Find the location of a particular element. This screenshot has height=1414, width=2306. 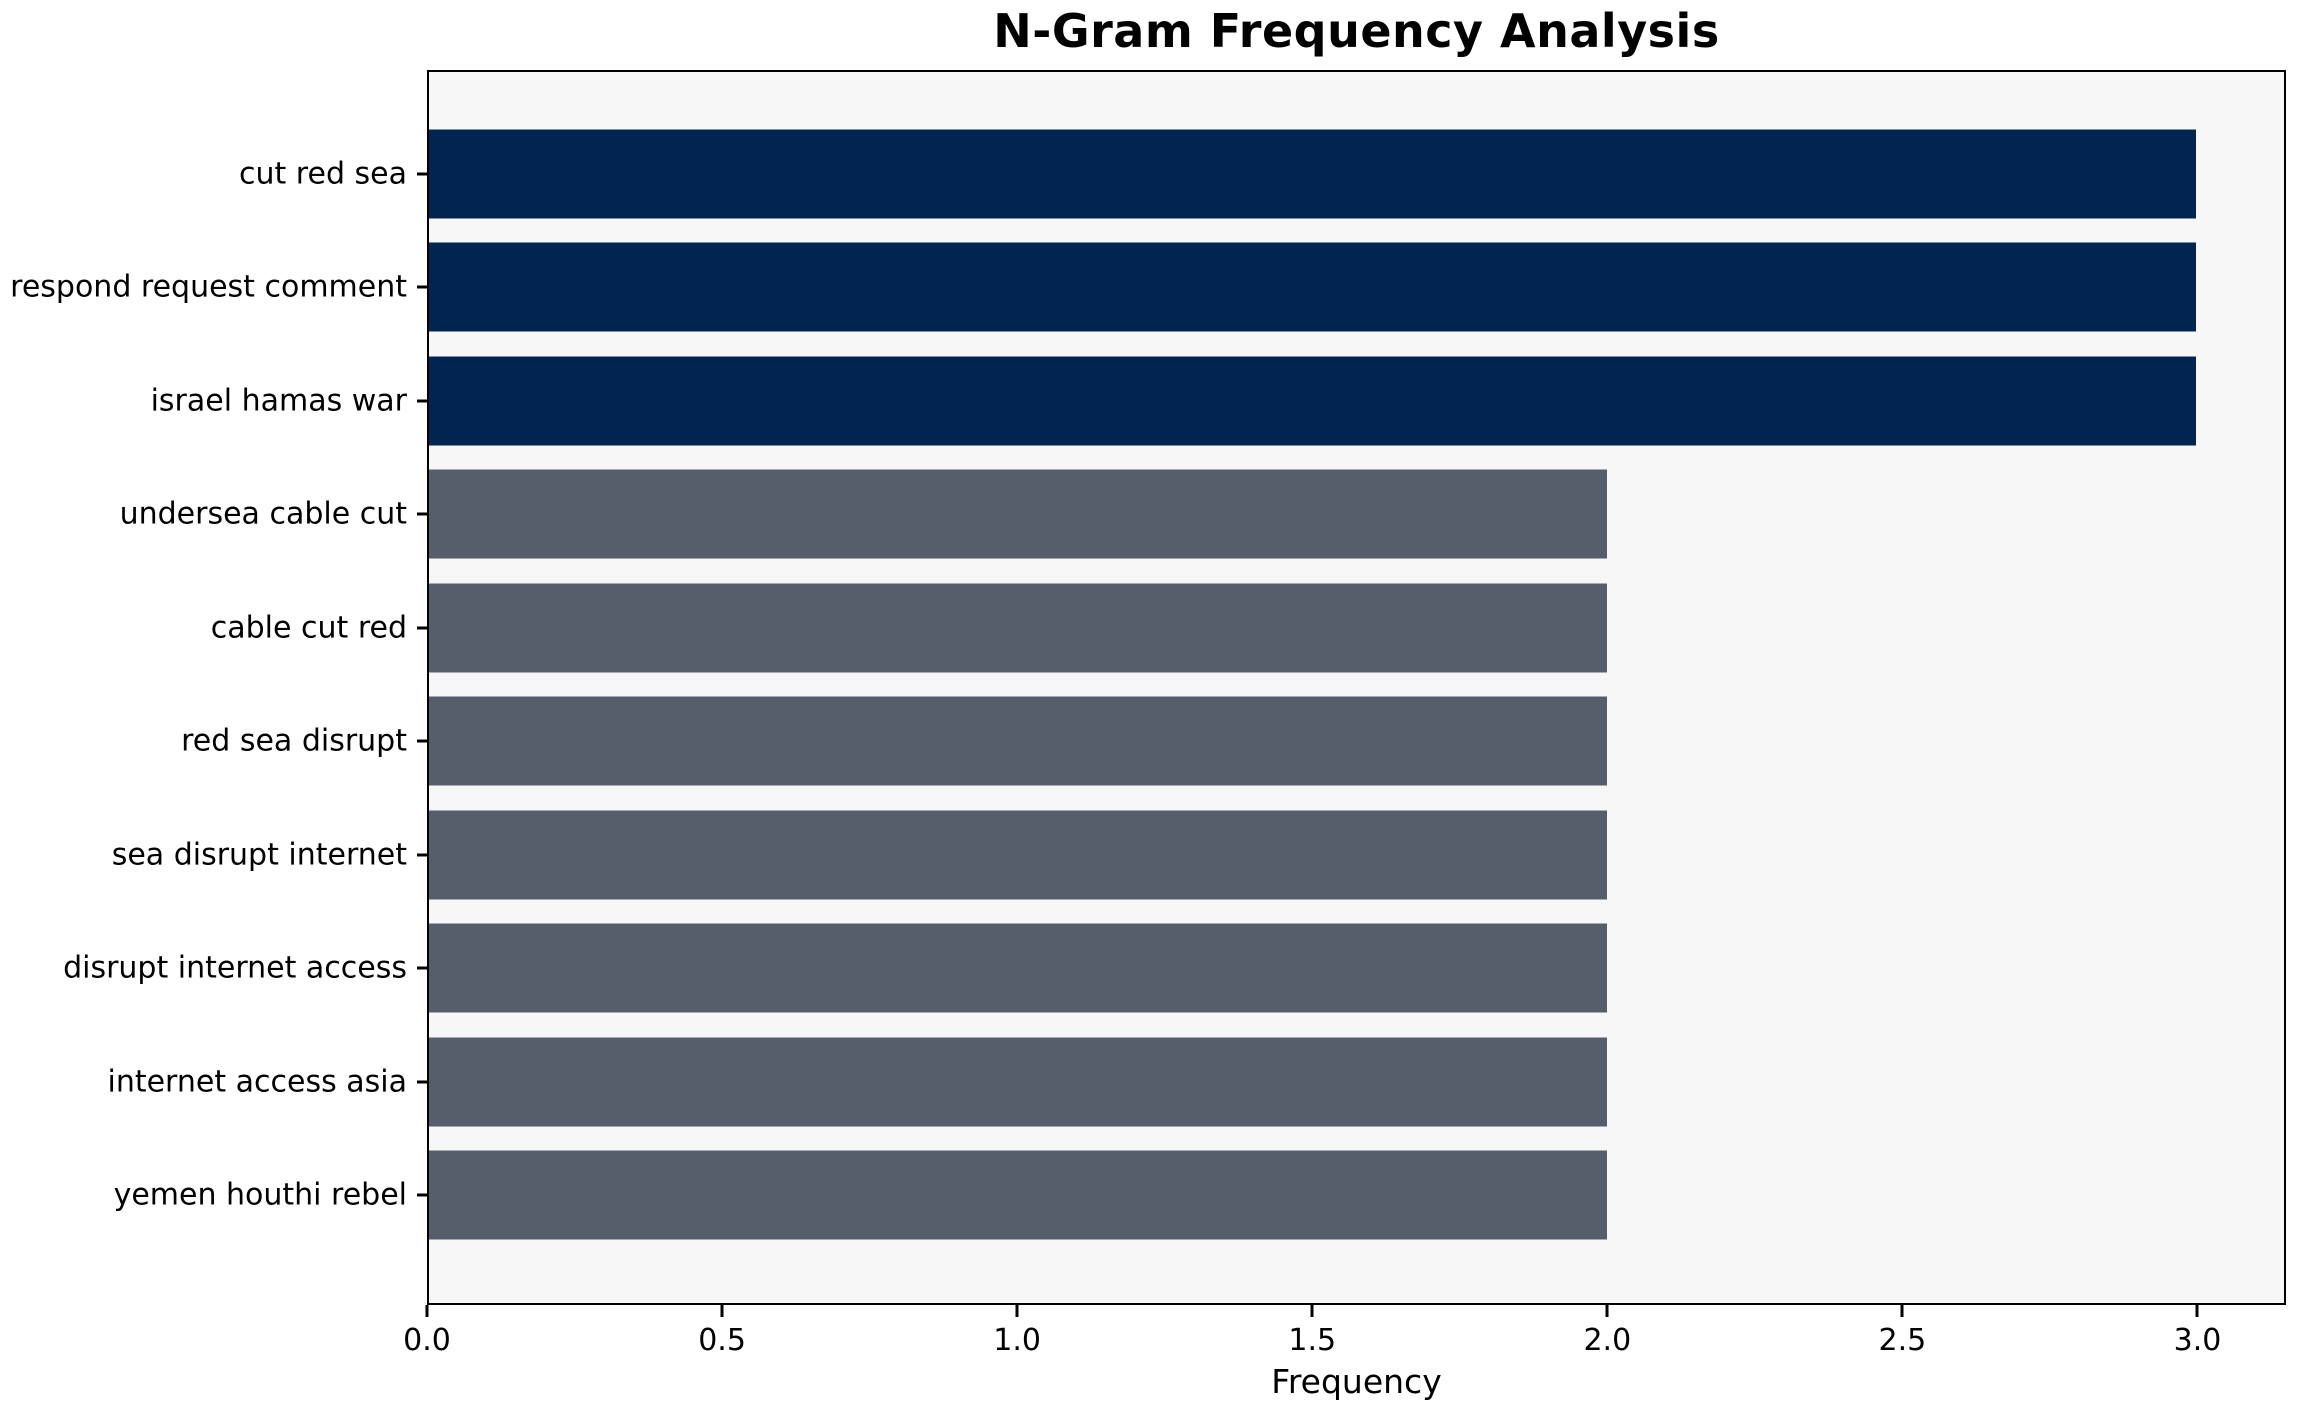

category-label: sea disrupt internet is located at coordinates (259, 855).